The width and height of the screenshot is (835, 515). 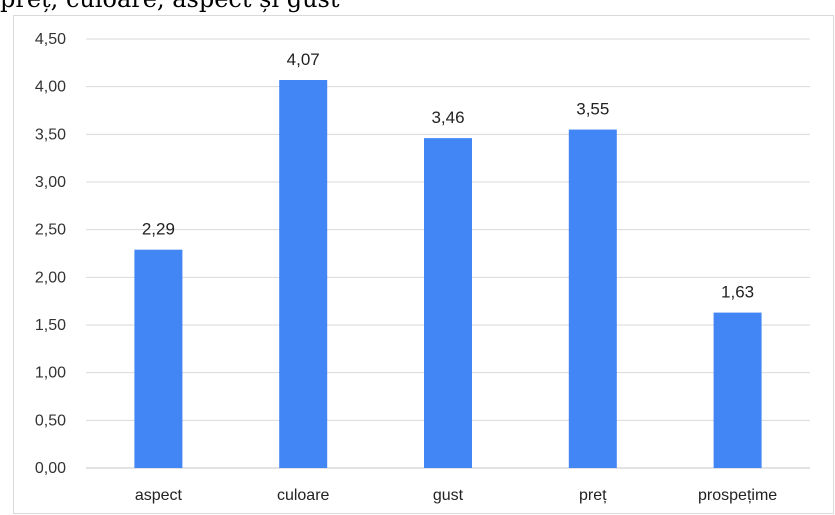 What do you see at coordinates (447, 117) in the screenshot?
I see `data-label: 3,46` at bounding box center [447, 117].